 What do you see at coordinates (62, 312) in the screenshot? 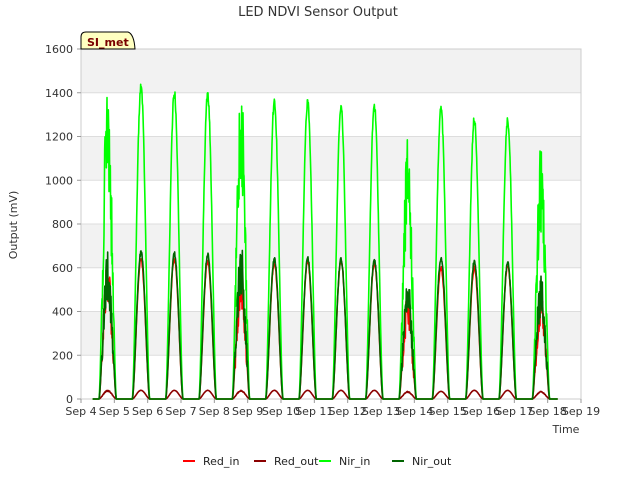
I see `y-tick-label: 400` at bounding box center [62, 312].